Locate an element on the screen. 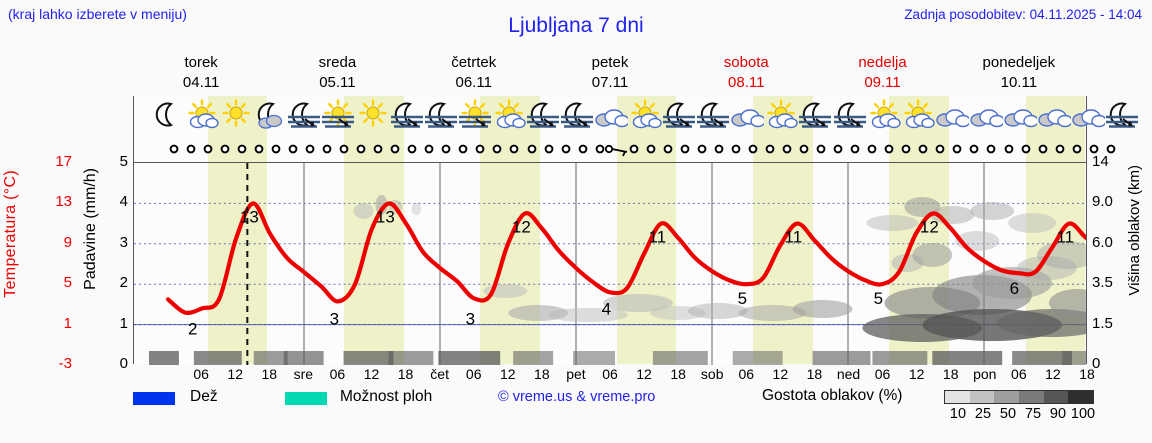 Image resolution: width=1152 pixels, height=443 pixels. time-tick-7: čet is located at coordinates (439, 374).